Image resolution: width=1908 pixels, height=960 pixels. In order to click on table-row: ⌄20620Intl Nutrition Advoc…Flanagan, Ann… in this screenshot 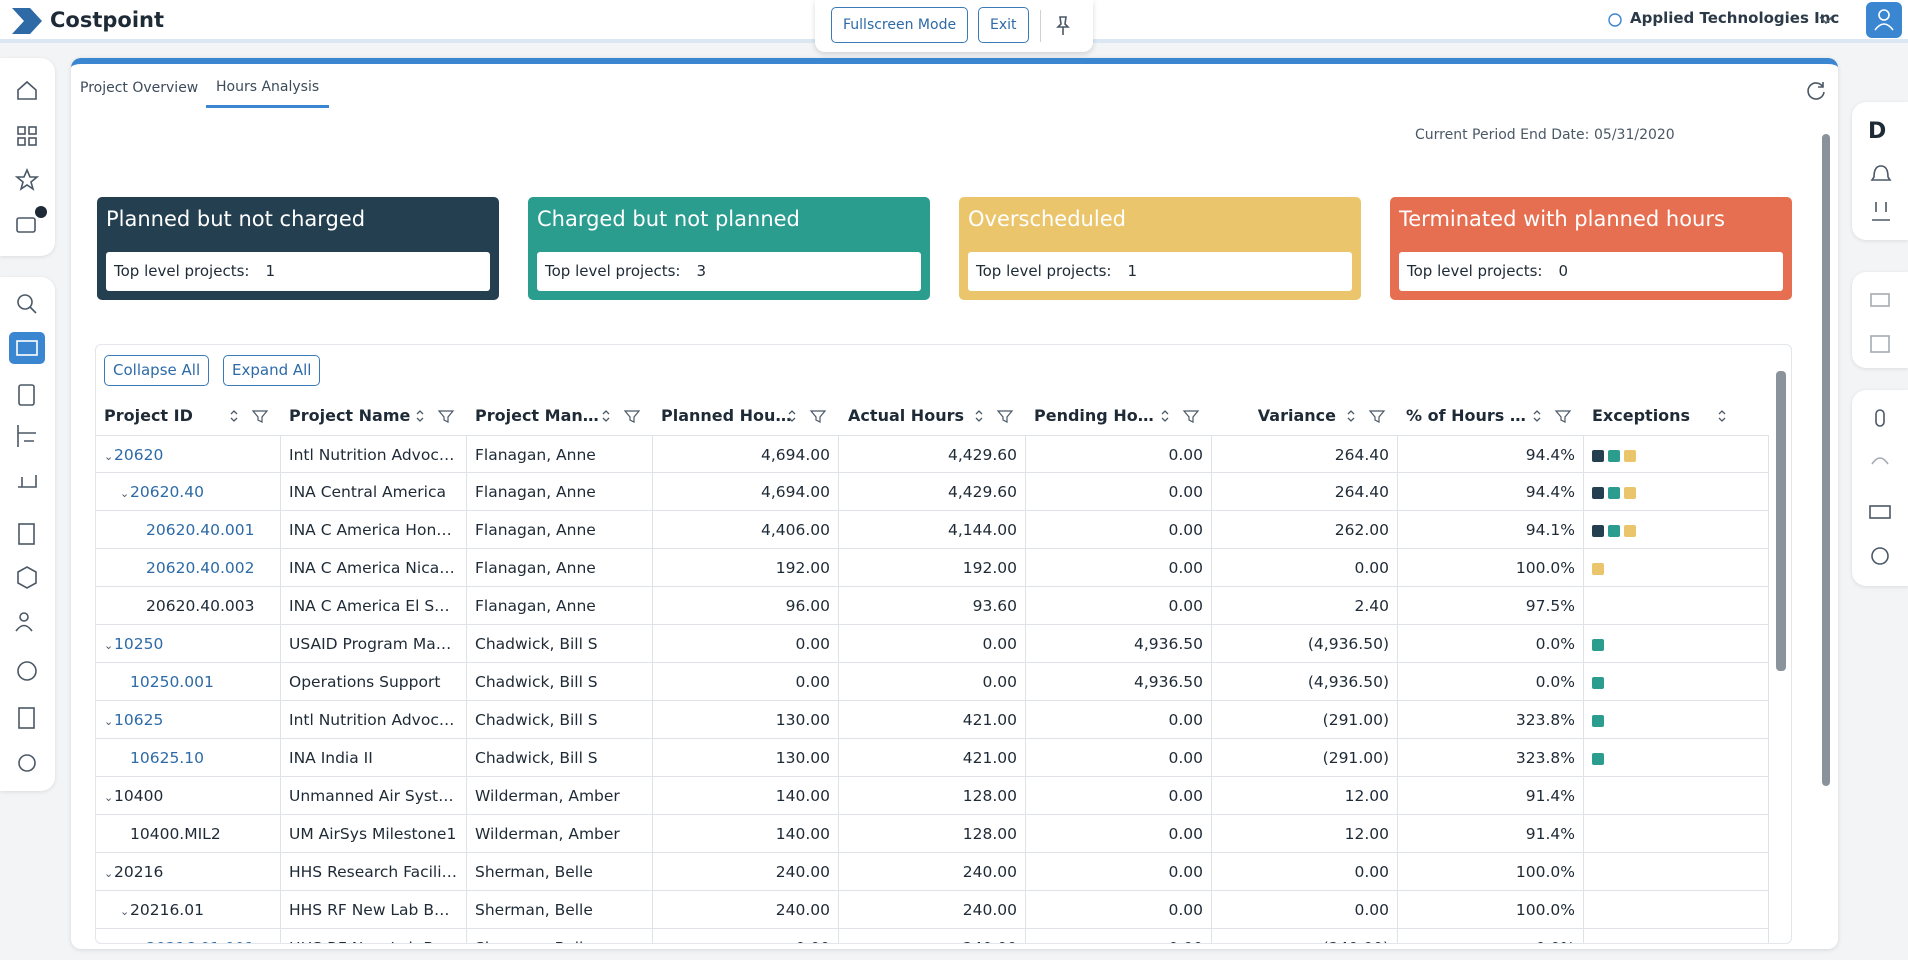, I will do `click(932, 454)`.